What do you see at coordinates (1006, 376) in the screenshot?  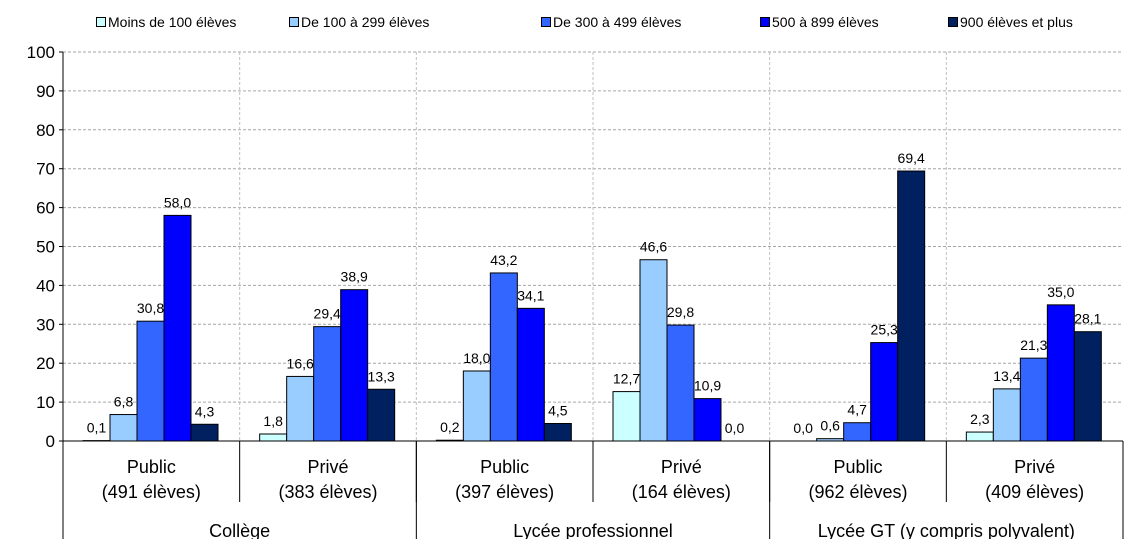 I see `data-label: 13,4` at bounding box center [1006, 376].